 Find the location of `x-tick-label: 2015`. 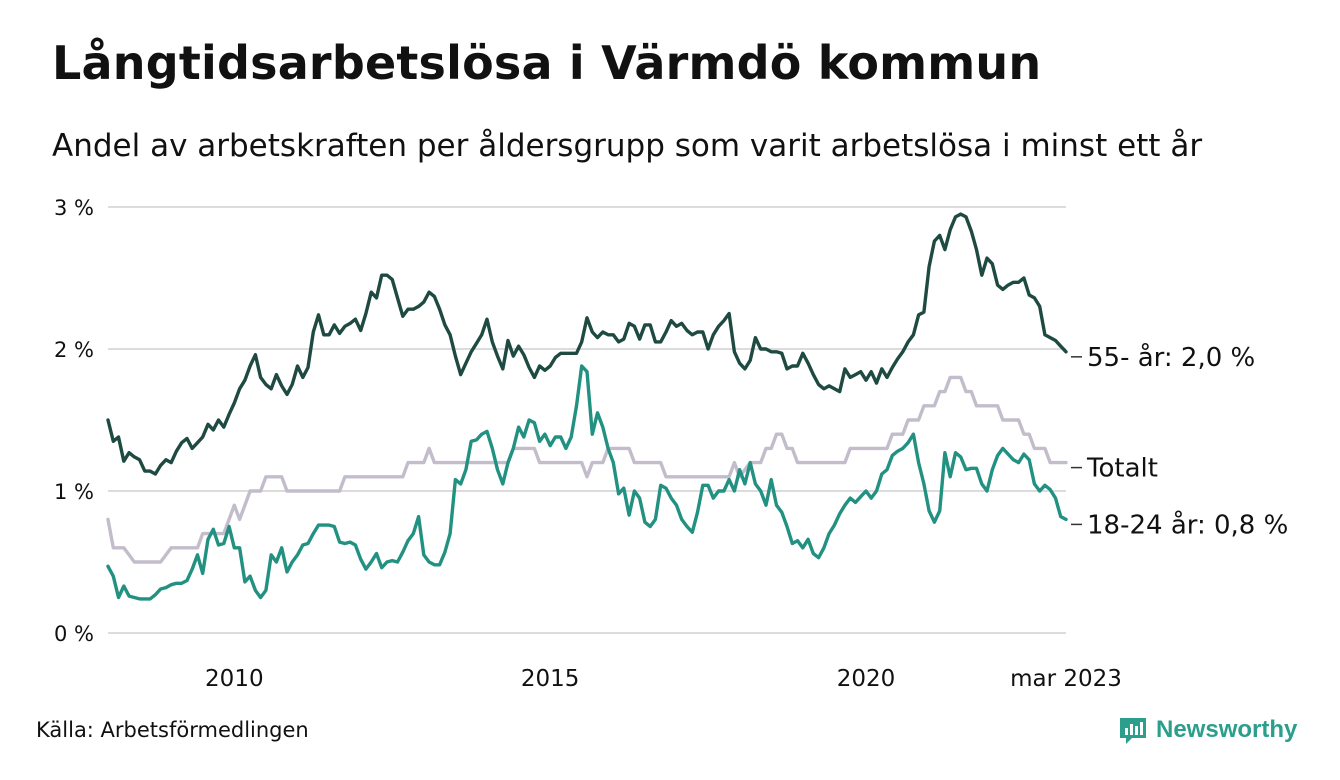

x-tick-label: 2015 is located at coordinates (550, 679).